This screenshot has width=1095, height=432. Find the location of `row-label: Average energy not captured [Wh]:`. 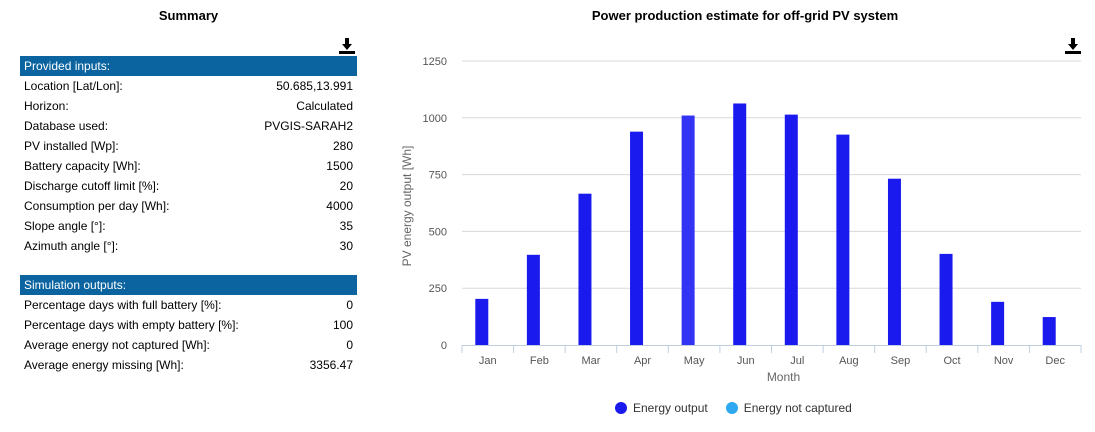

row-label: Average energy not captured [Wh]: is located at coordinates (117, 345).